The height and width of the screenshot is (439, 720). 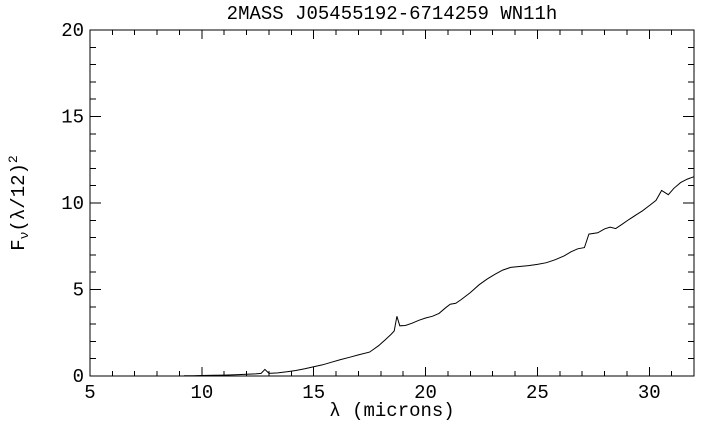 I want to click on x-tick-label: 20, so click(x=425, y=393).